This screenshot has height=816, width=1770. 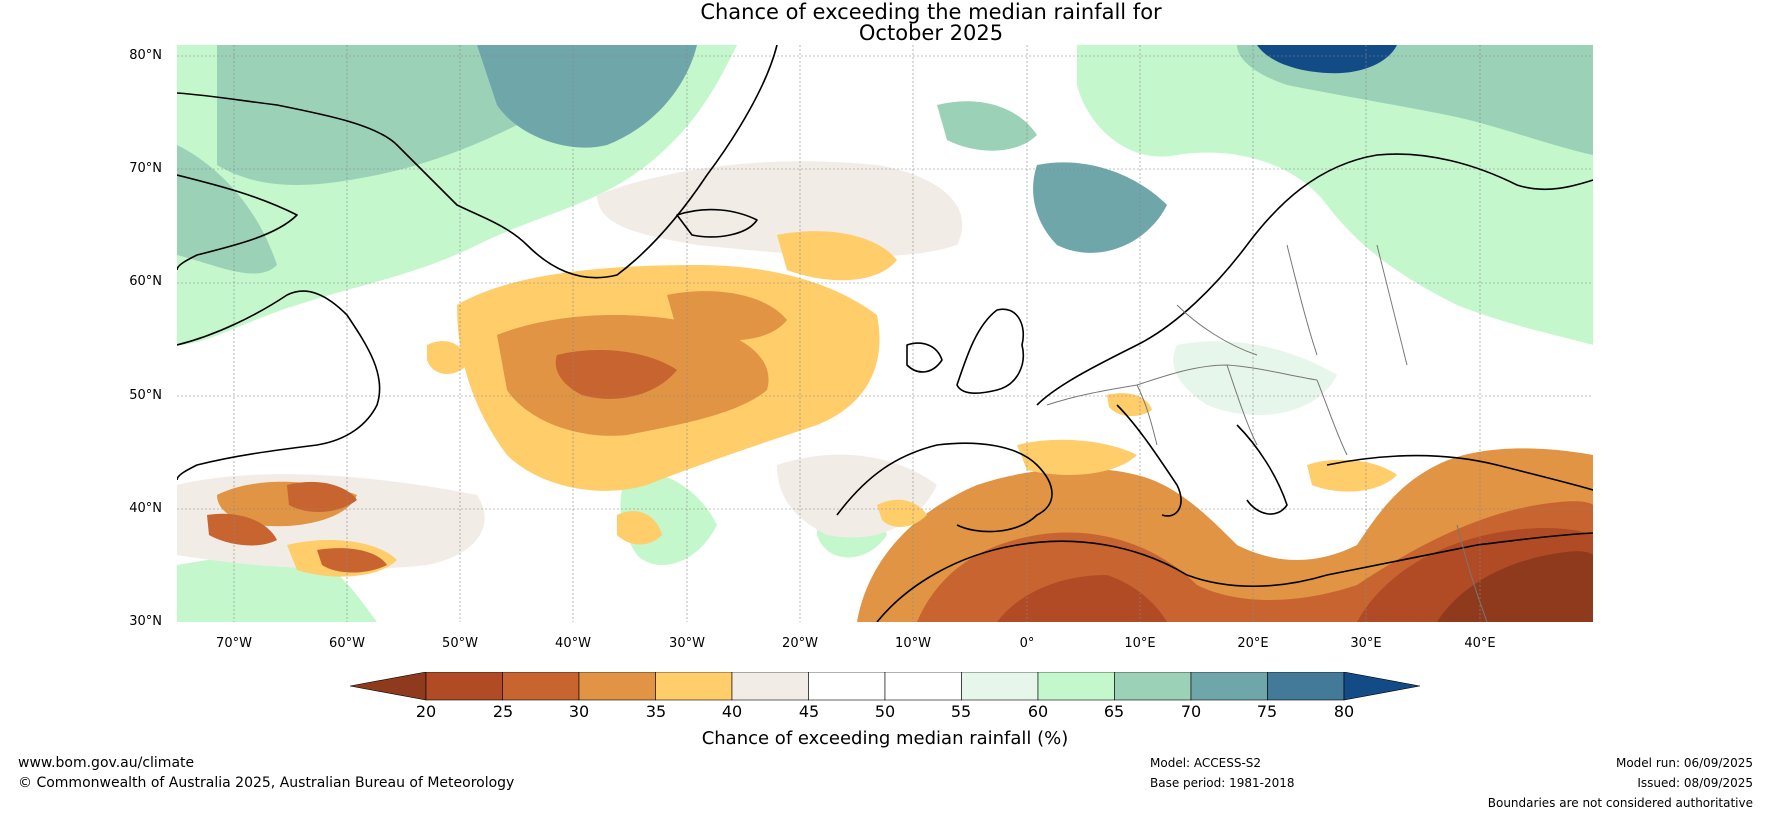 What do you see at coordinates (885, 738) in the screenshot?
I see `colorbar-label: Chance of exceeding median rainfall (%)` at bounding box center [885, 738].